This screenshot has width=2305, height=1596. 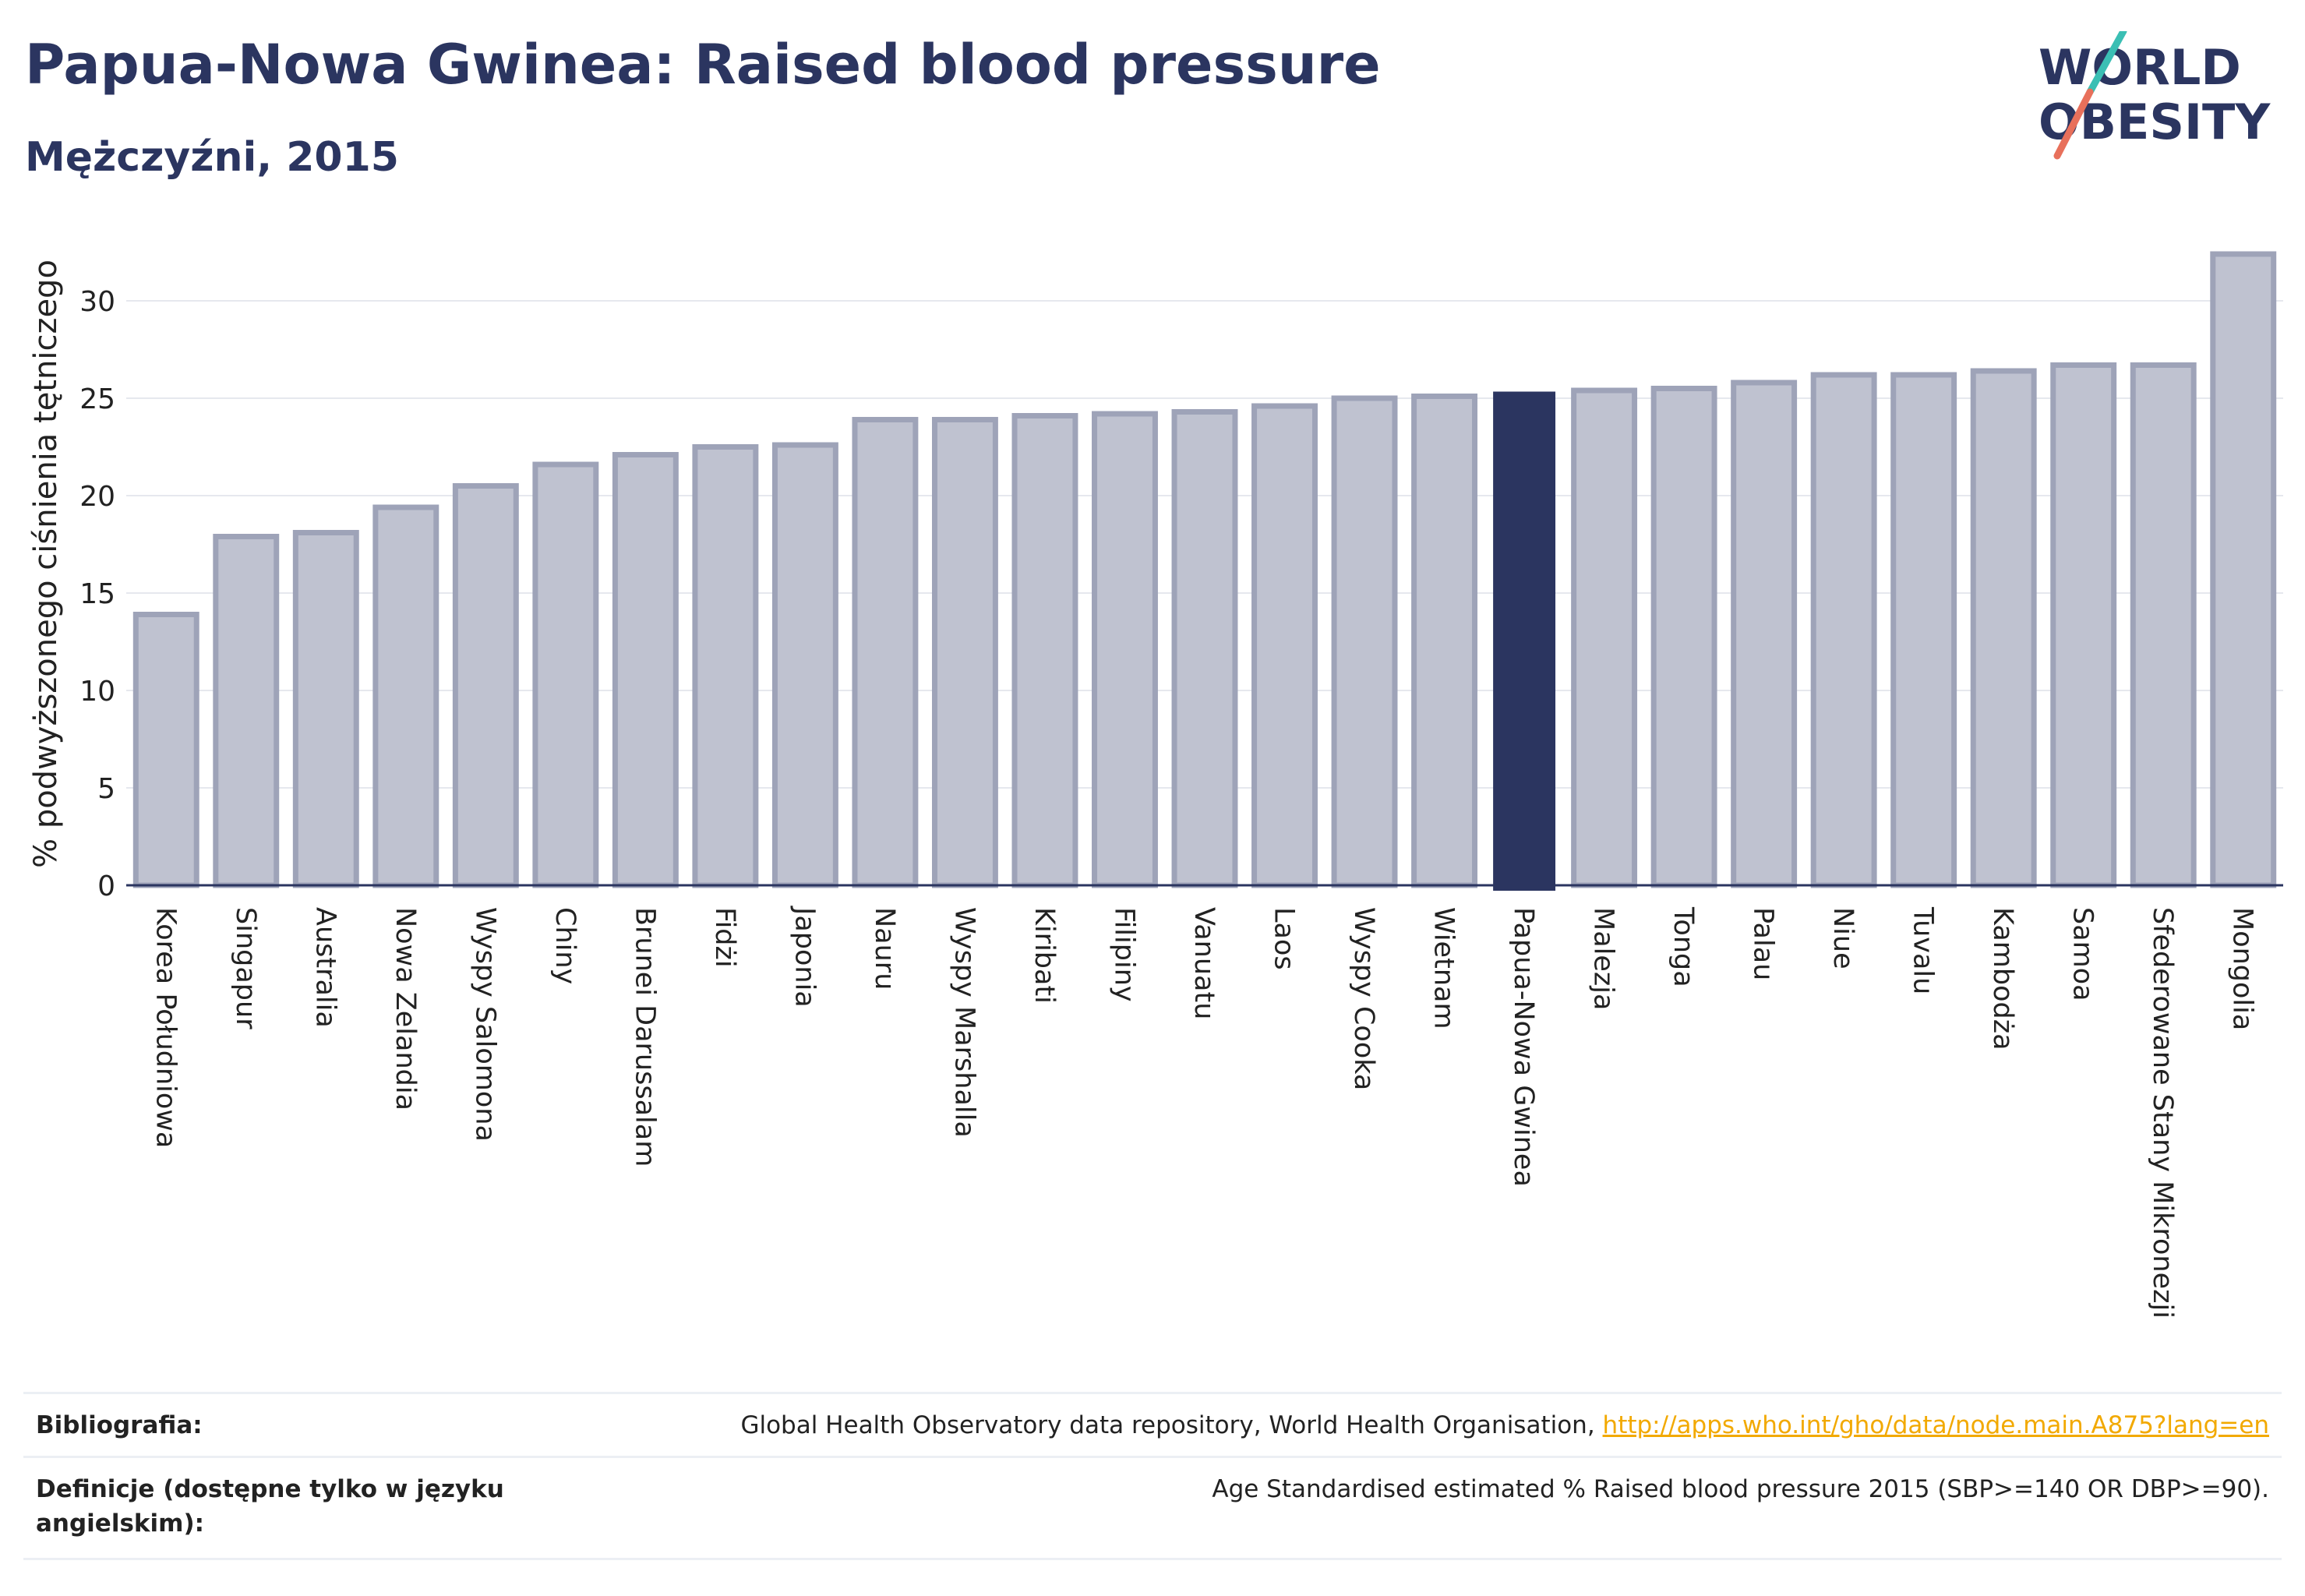 What do you see at coordinates (165, 750) in the screenshot?
I see `bar-Korea Południowa` at bounding box center [165, 750].